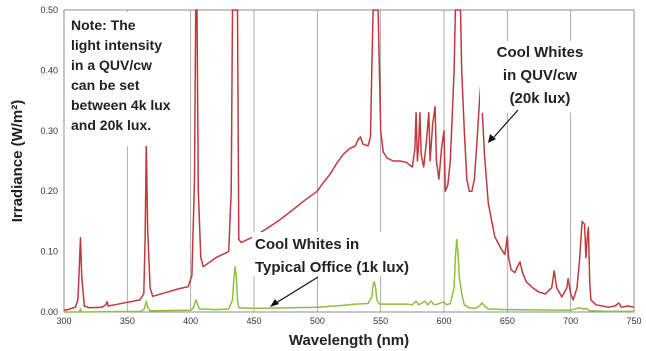 This screenshot has height=351, width=646. I want to click on x-tick-label: 650, so click(507, 321).